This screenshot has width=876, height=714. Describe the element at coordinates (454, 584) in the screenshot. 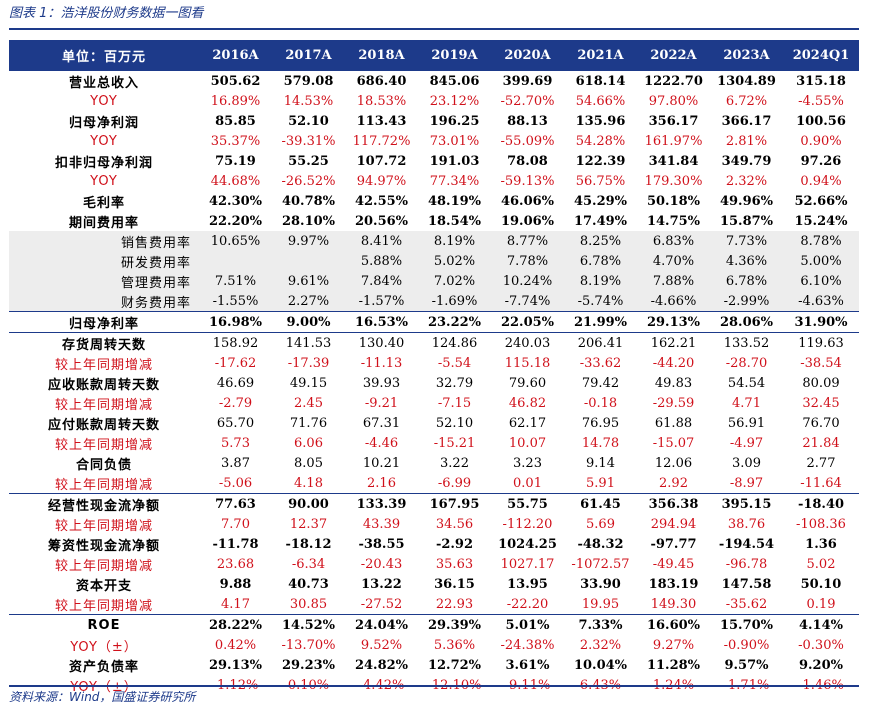

I see `cell-value: 36.15` at that location.